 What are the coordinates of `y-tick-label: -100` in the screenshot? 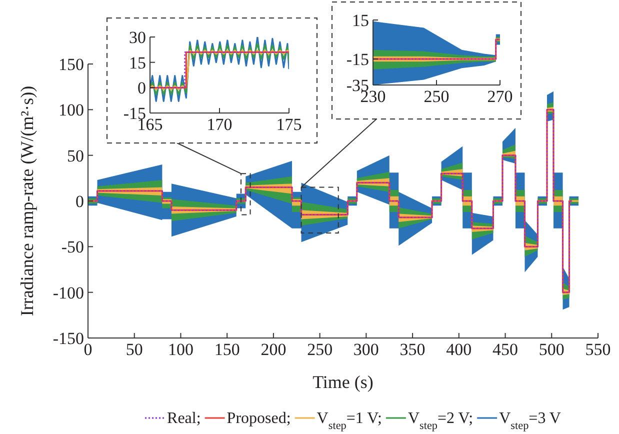 It's located at (68, 292).